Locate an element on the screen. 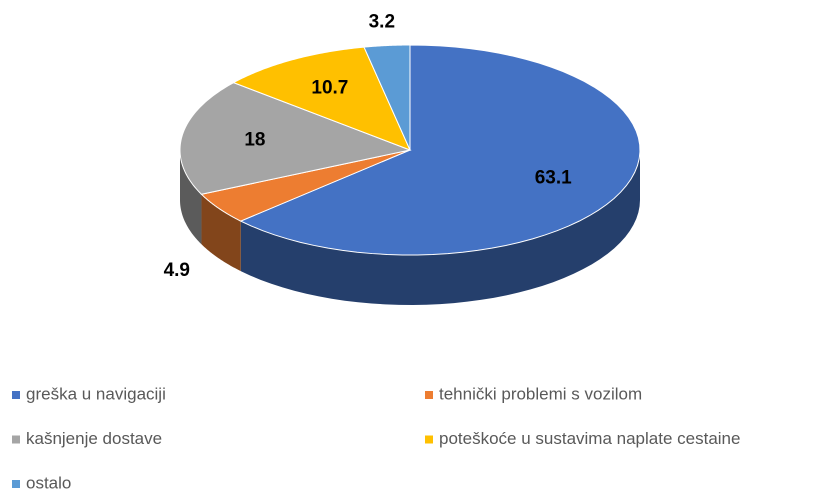  legend-label: greška u navigaciji is located at coordinates (96, 393).